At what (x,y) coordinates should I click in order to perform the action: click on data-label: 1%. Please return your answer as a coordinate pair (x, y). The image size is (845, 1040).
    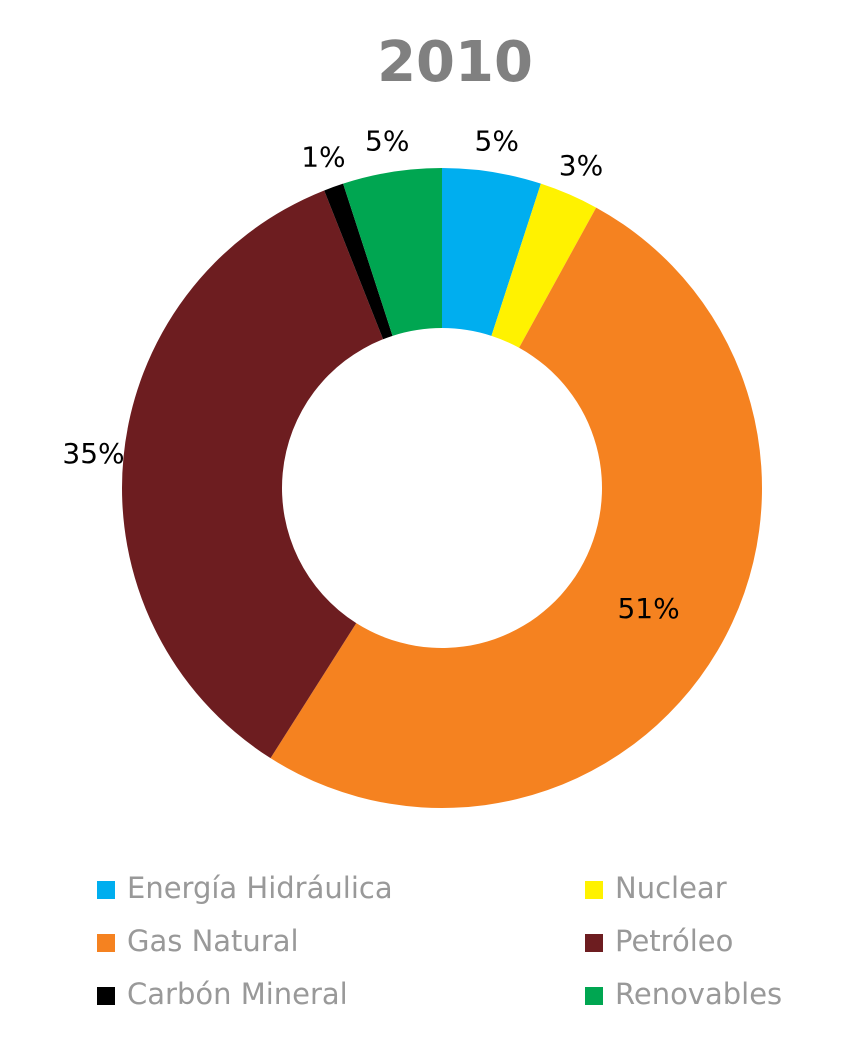
    Looking at the image, I should click on (323, 157).